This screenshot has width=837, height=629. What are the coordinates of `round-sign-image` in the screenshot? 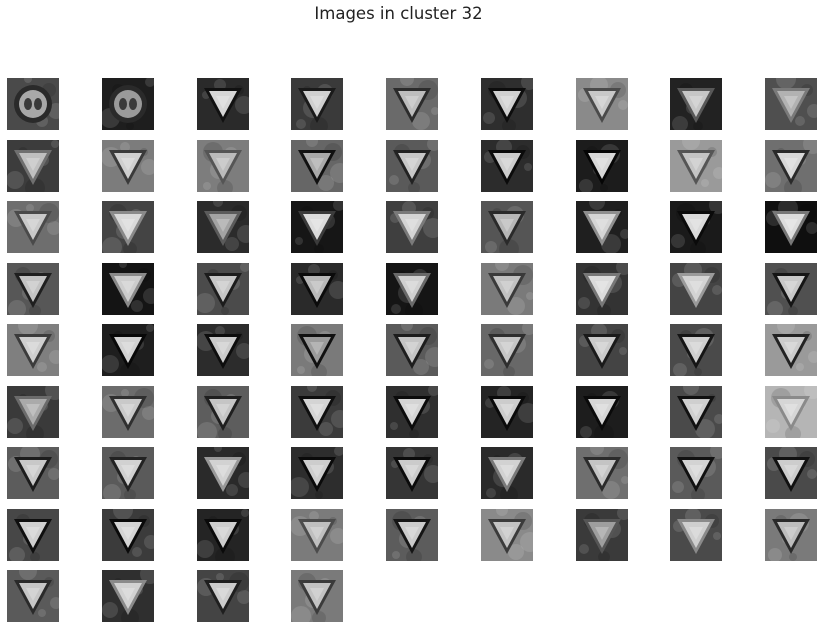 It's located at (128, 104).